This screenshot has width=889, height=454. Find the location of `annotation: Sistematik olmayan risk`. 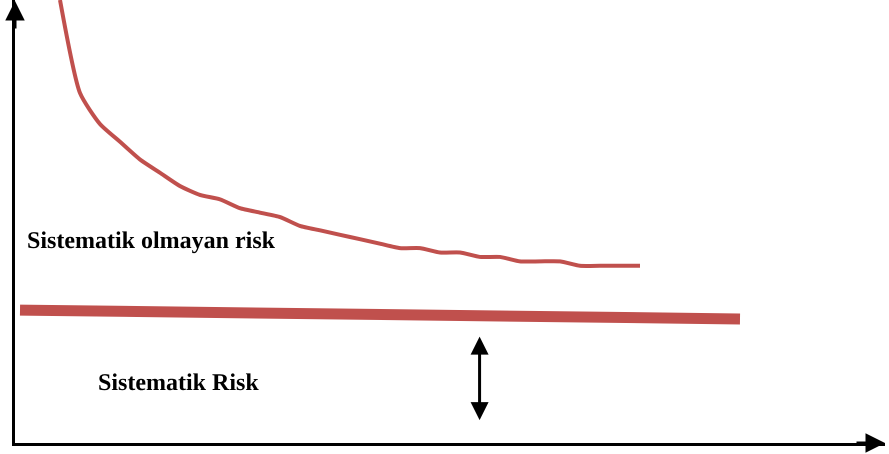

annotation: Sistematik olmayan risk is located at coordinates (151, 241).